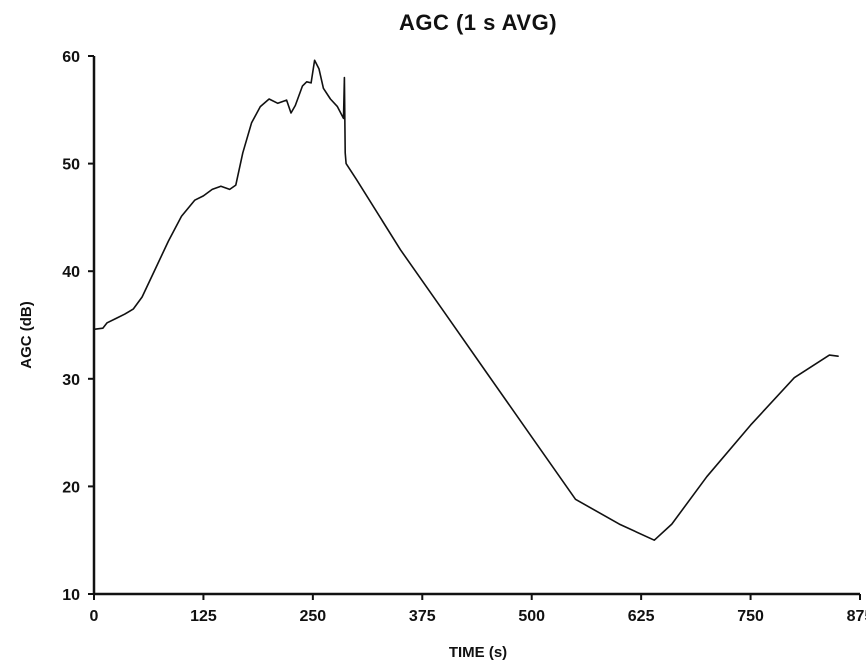 The height and width of the screenshot is (670, 866). What do you see at coordinates (94, 616) in the screenshot?
I see `x-tick-label: 0` at bounding box center [94, 616].